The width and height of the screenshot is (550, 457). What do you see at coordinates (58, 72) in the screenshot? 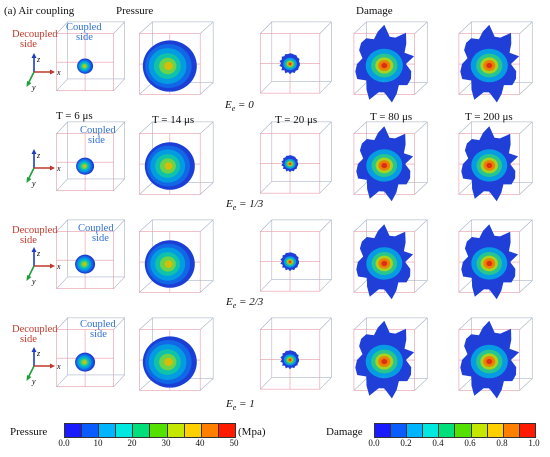
I see `axis-x-label: x` at bounding box center [58, 72].